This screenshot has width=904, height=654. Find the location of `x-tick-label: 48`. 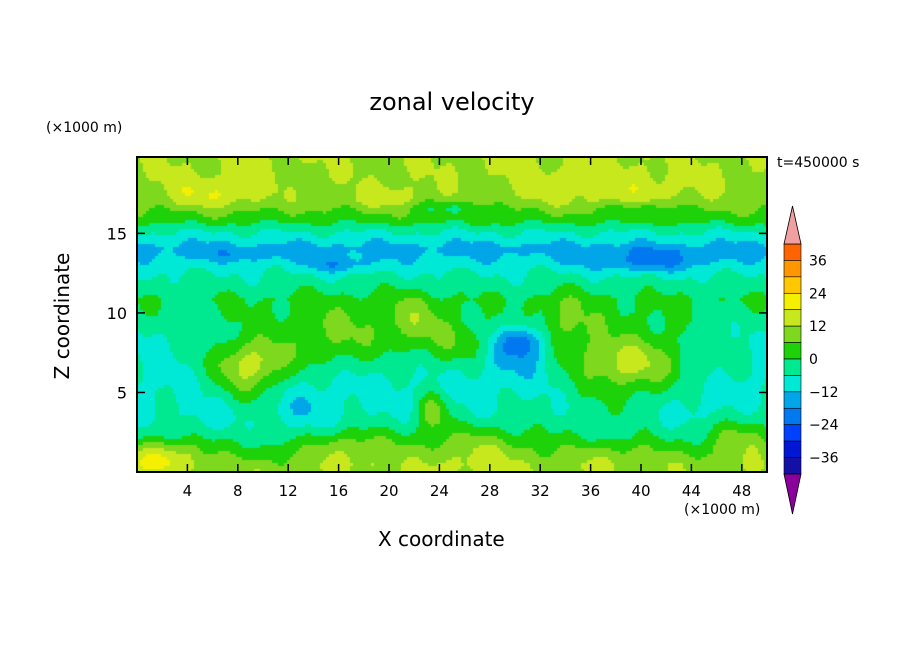

x-tick-label: 48 is located at coordinates (741, 491).